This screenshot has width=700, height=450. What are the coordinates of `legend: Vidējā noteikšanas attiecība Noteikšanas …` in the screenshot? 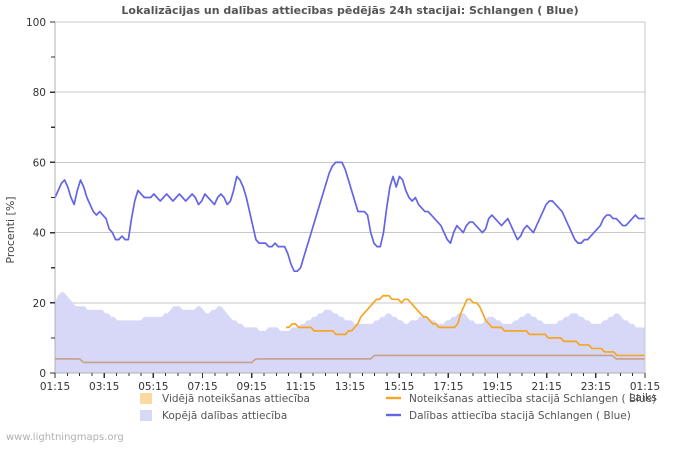 It's located at (398, 407).